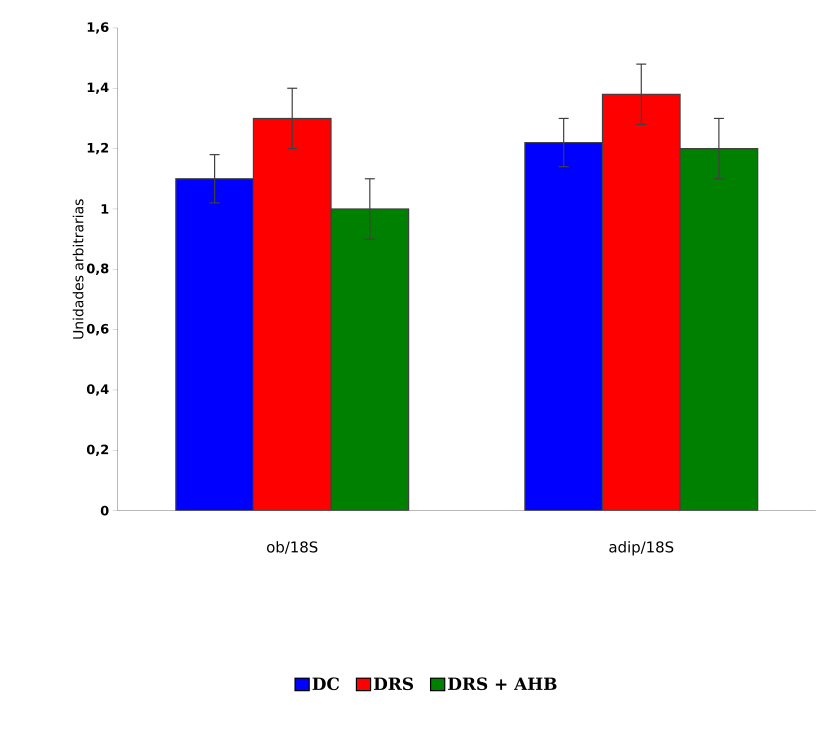 This screenshot has width=816, height=729. What do you see at coordinates (105, 209) in the screenshot?
I see `y-tick-label: 1` at bounding box center [105, 209].